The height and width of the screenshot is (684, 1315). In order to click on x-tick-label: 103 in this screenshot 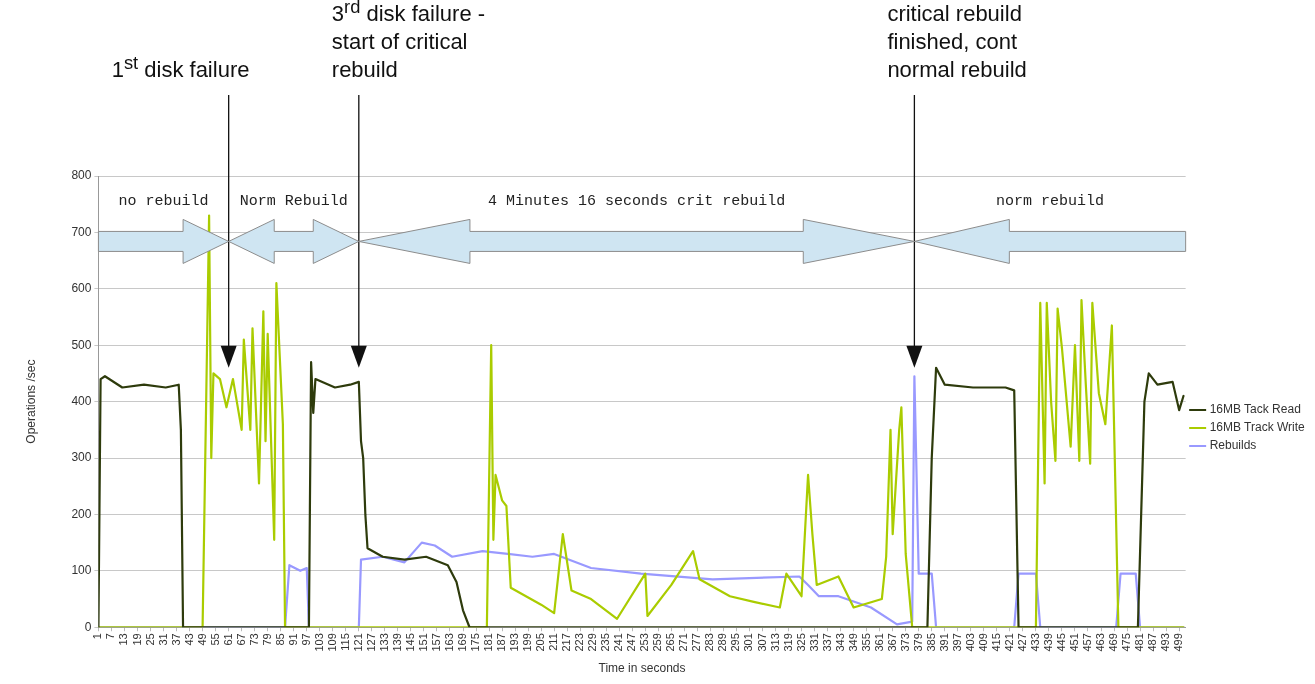, I will do `click(318, 642)`.